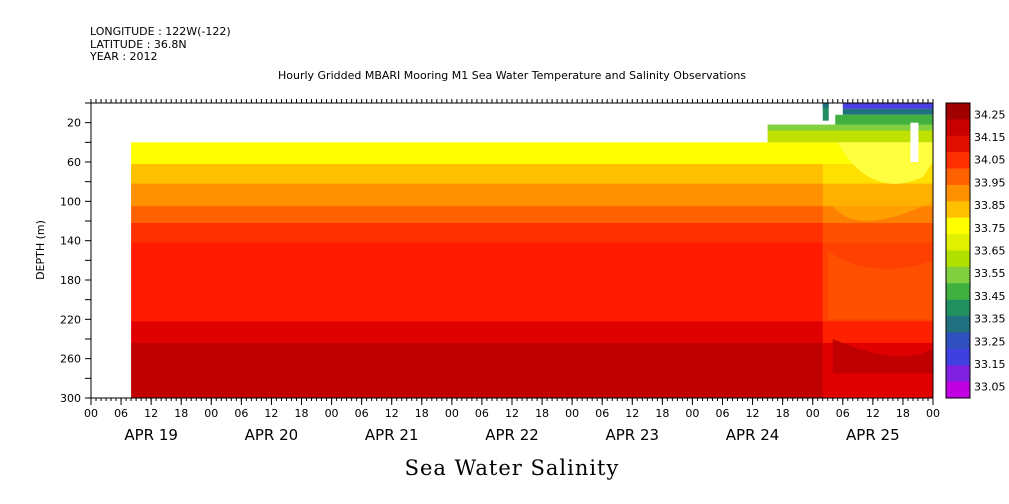 The image size is (1009, 504). Describe the element at coordinates (512, 435) in the screenshot. I see `x-day-label: APR 22` at that location.